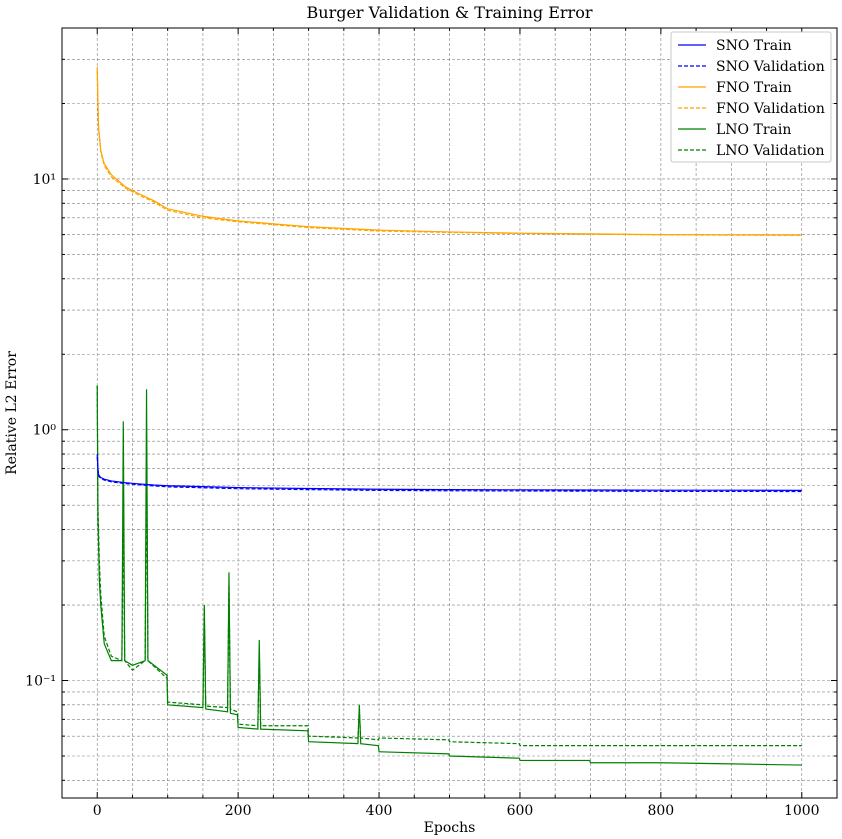 The image size is (842, 839). I want to click on legend-label: SNO Validation, so click(770, 67).